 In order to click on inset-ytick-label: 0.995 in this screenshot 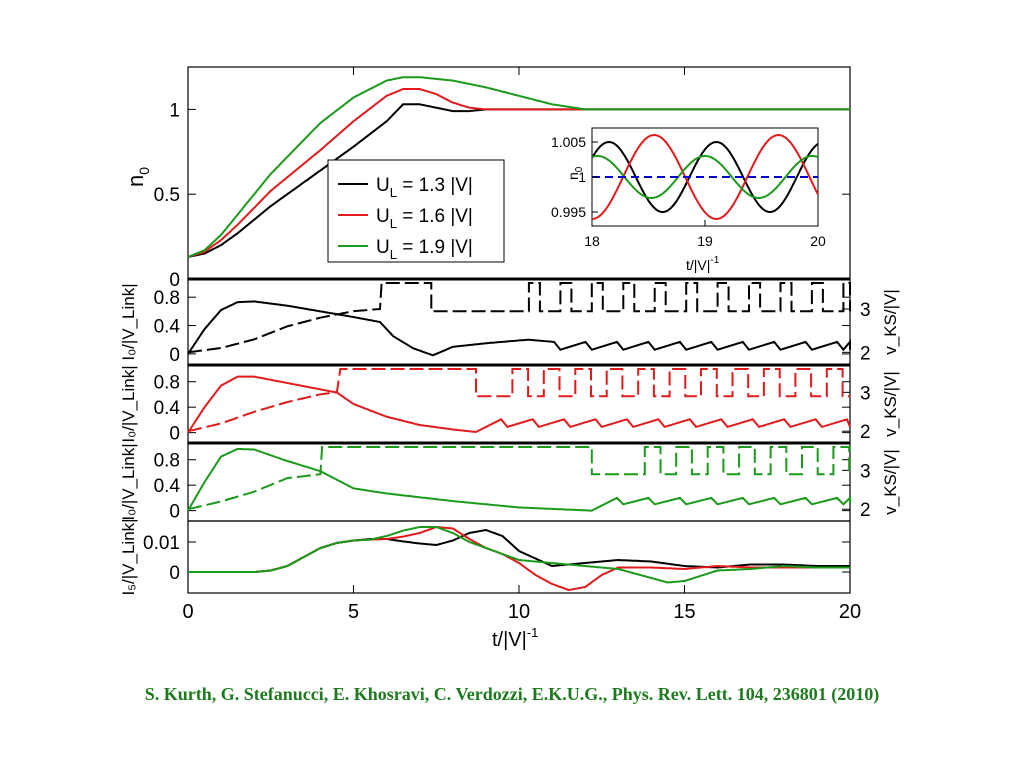, I will do `click(568, 212)`.